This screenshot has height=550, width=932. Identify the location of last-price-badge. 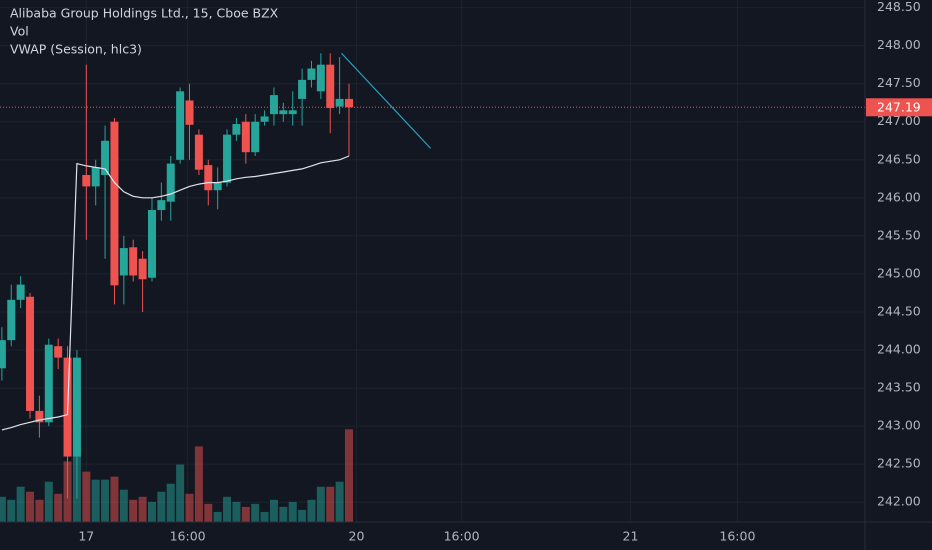
(899, 107).